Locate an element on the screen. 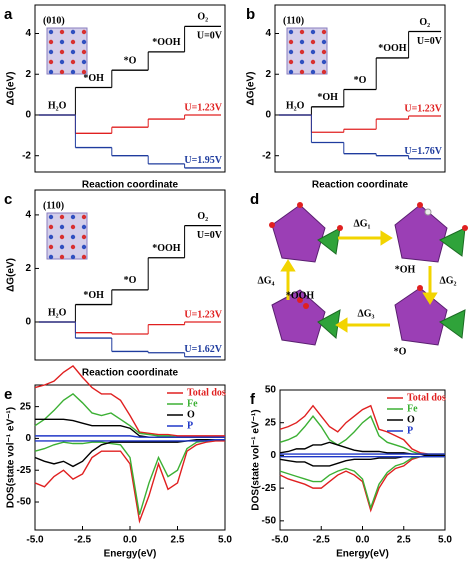 The image size is (474, 575). step-label: *OOH is located at coordinates (392, 48).